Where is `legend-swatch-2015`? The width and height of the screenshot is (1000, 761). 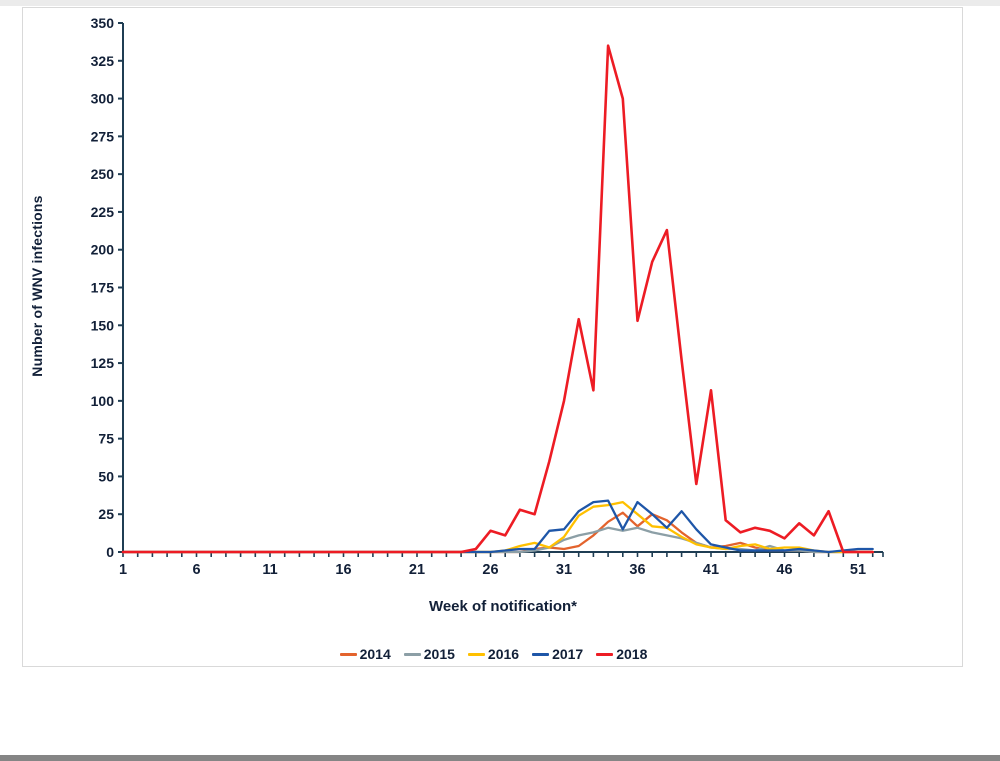
legend-swatch-2015 is located at coordinates (412, 654).